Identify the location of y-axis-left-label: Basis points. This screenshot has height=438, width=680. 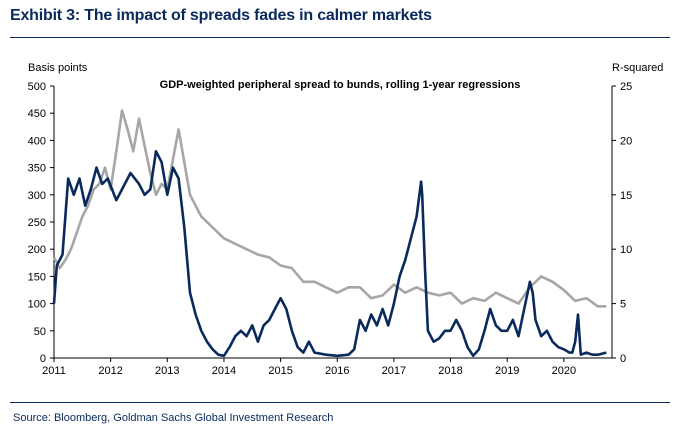
(58, 68).